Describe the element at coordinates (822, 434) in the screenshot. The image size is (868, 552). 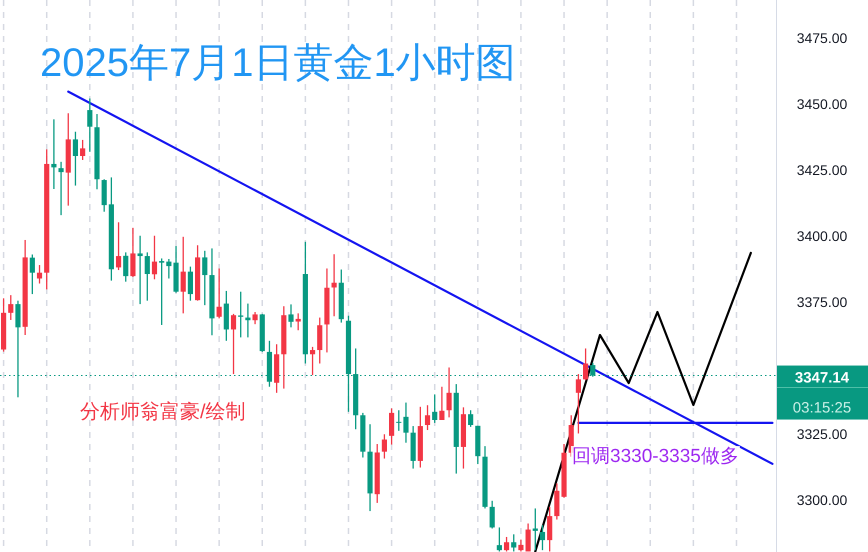
I see `y-tick-label: 3325.00` at that location.